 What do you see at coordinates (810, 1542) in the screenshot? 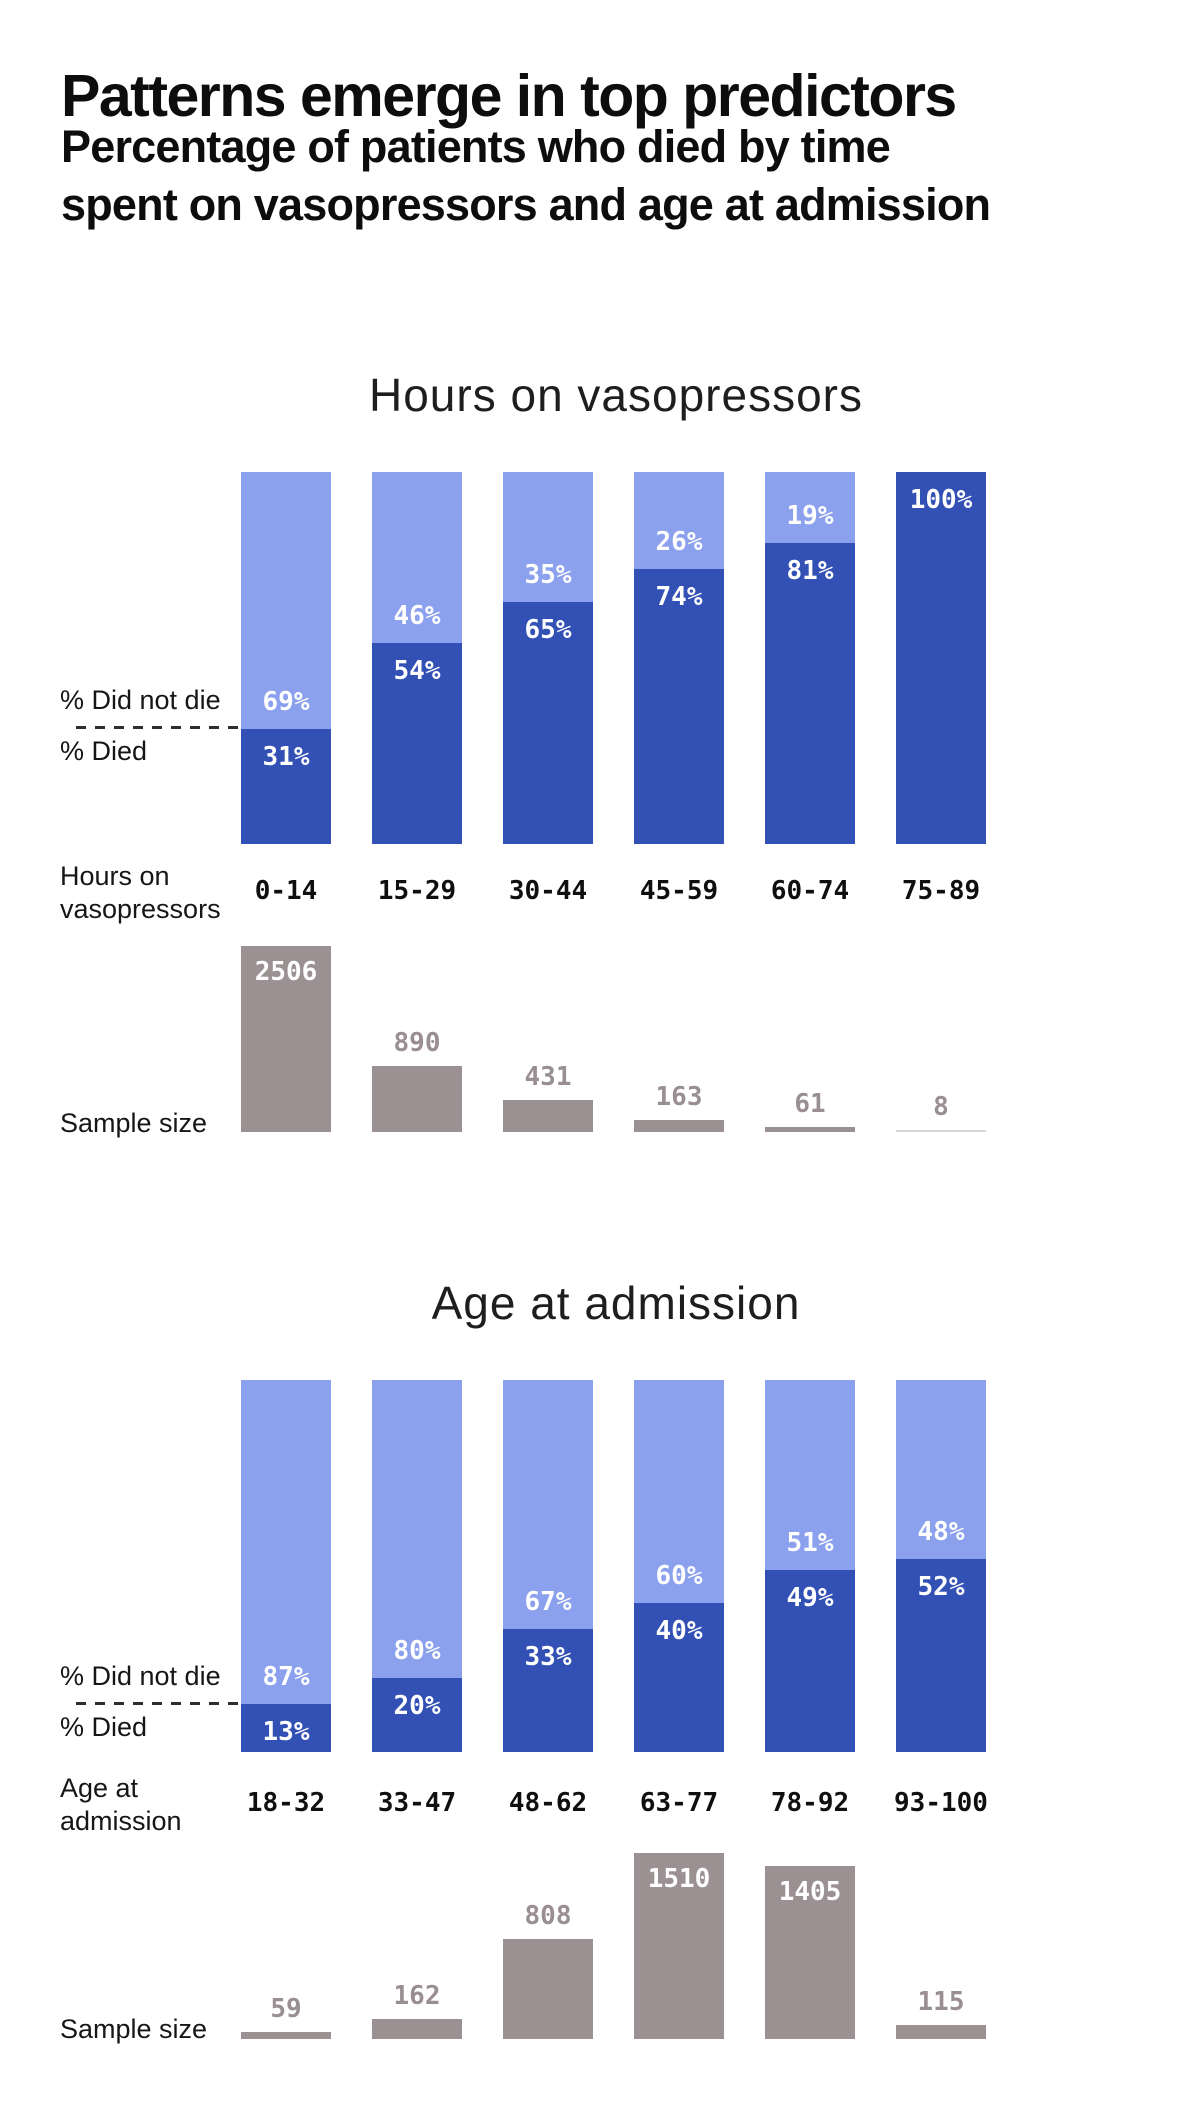
I see `pct-label-did-not-die: 51%` at bounding box center [810, 1542].